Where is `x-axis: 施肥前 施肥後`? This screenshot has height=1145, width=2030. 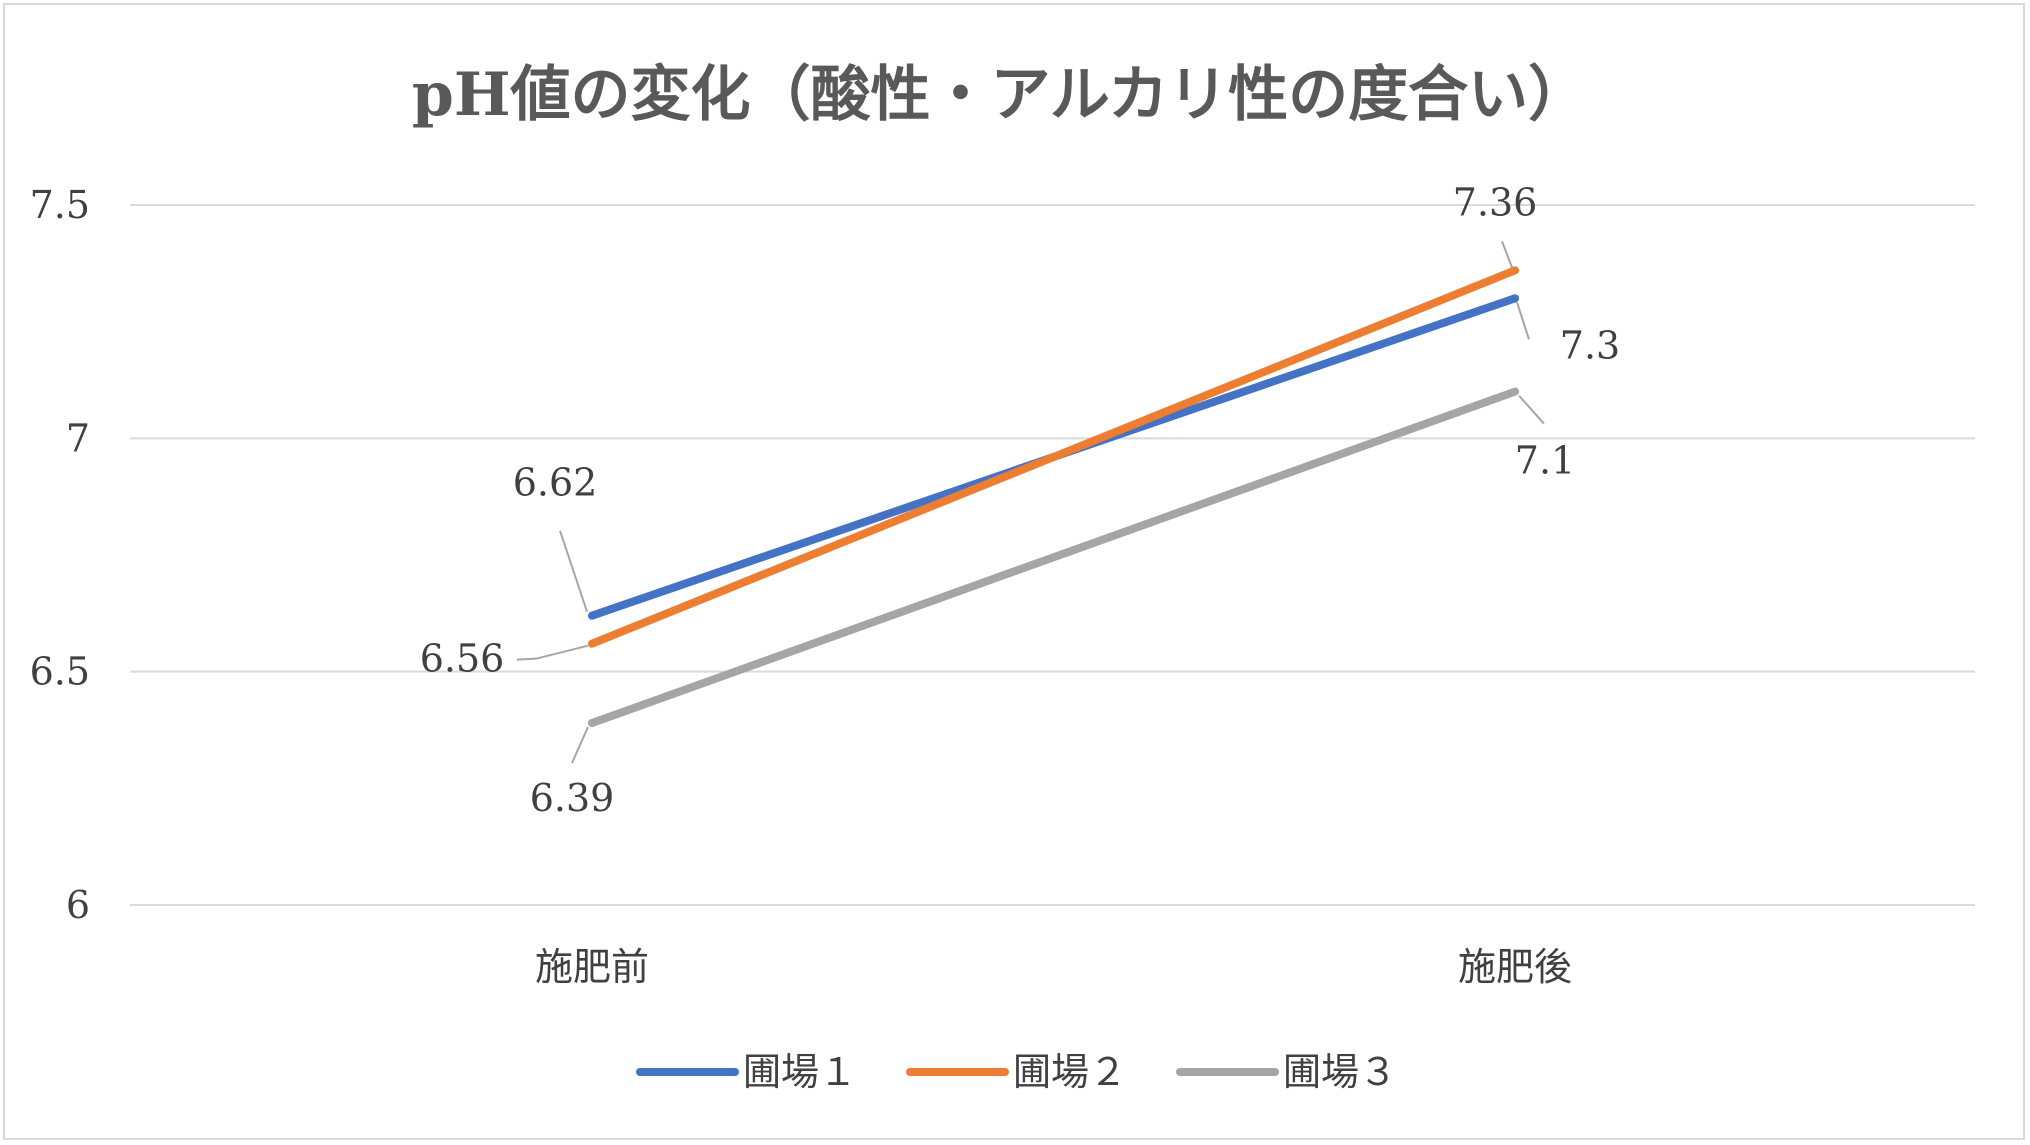 x-axis: 施肥前 施肥後 is located at coordinates (1053, 967).